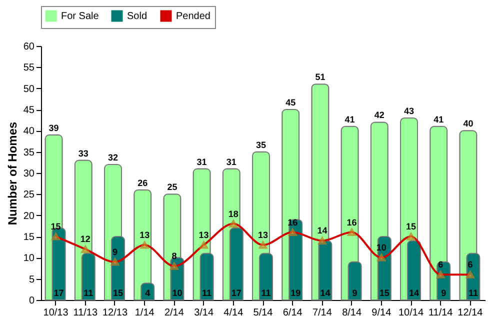 The height and width of the screenshot is (322, 495). Describe the element at coordinates (80, 16) in the screenshot. I see `legend-label: For Sale` at that location.